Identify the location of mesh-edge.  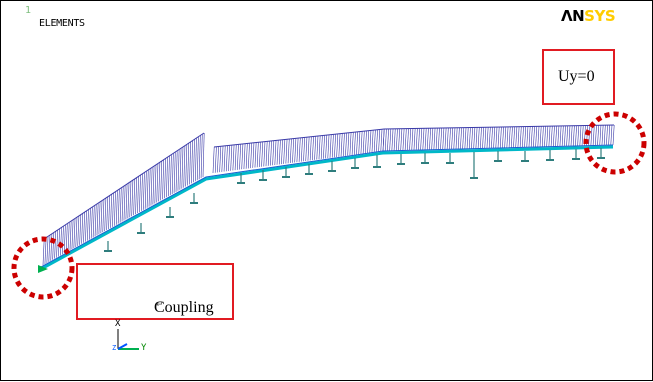
(499, 127).